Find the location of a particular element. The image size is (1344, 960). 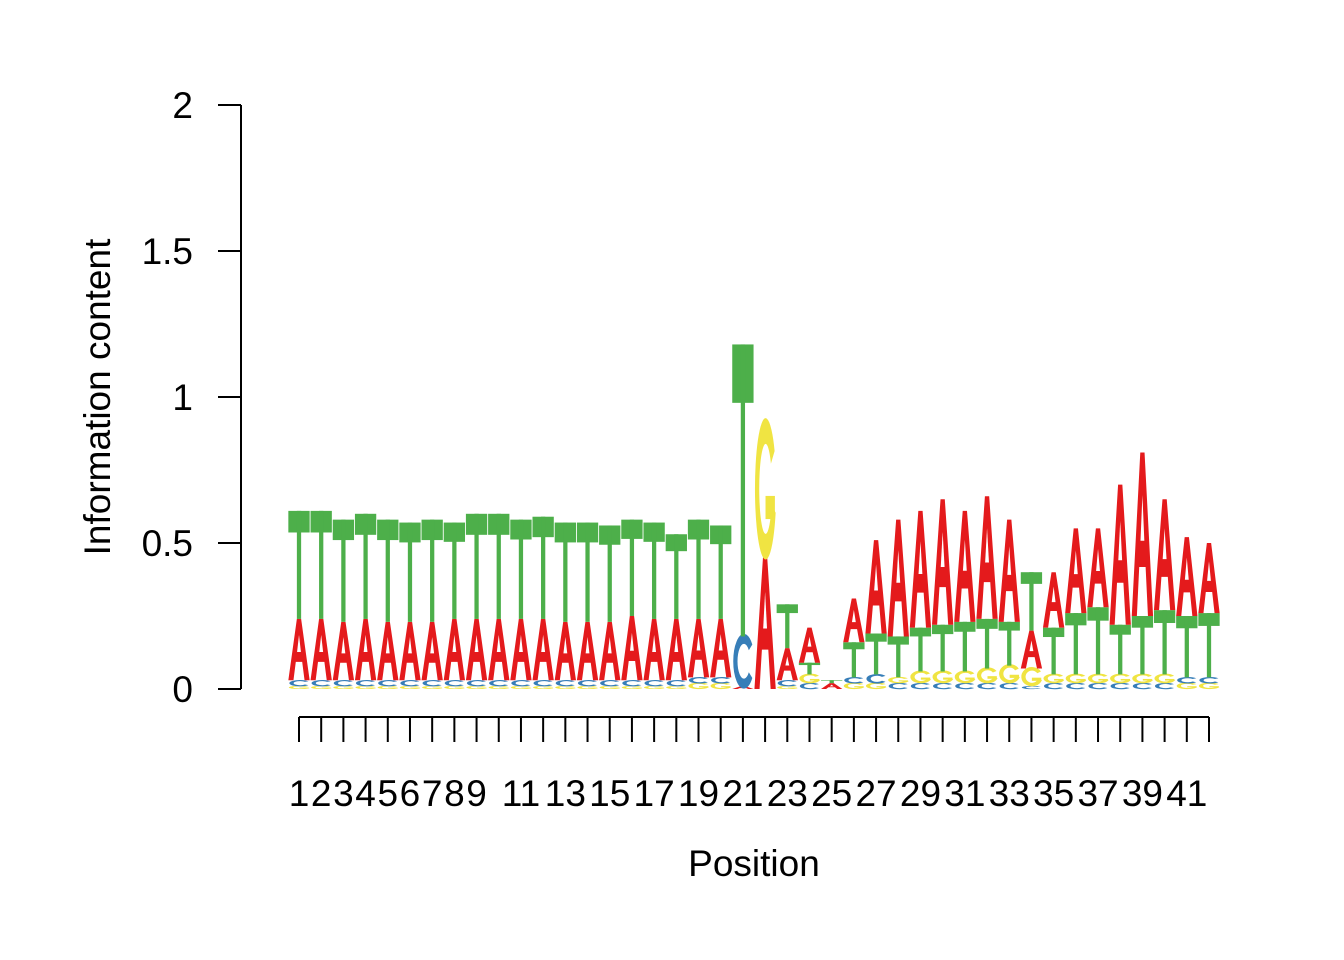

y-axis-label: Information content is located at coordinates (97, 396).